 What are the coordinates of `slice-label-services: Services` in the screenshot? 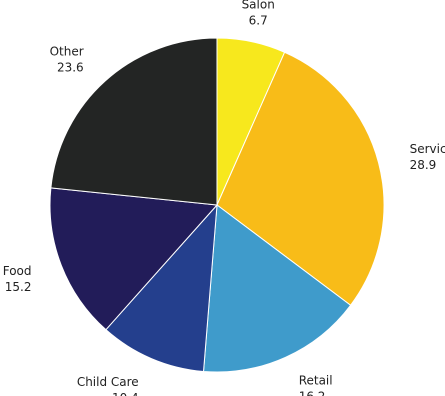 It's located at (427, 149).